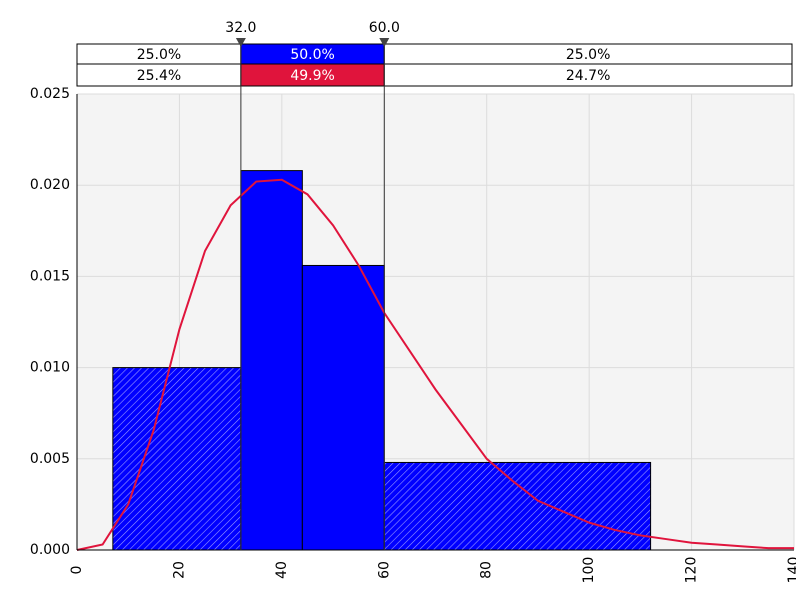 The width and height of the screenshot is (796, 596). What do you see at coordinates (77, 570) in the screenshot?
I see `x-tick-label: 0` at bounding box center [77, 570].